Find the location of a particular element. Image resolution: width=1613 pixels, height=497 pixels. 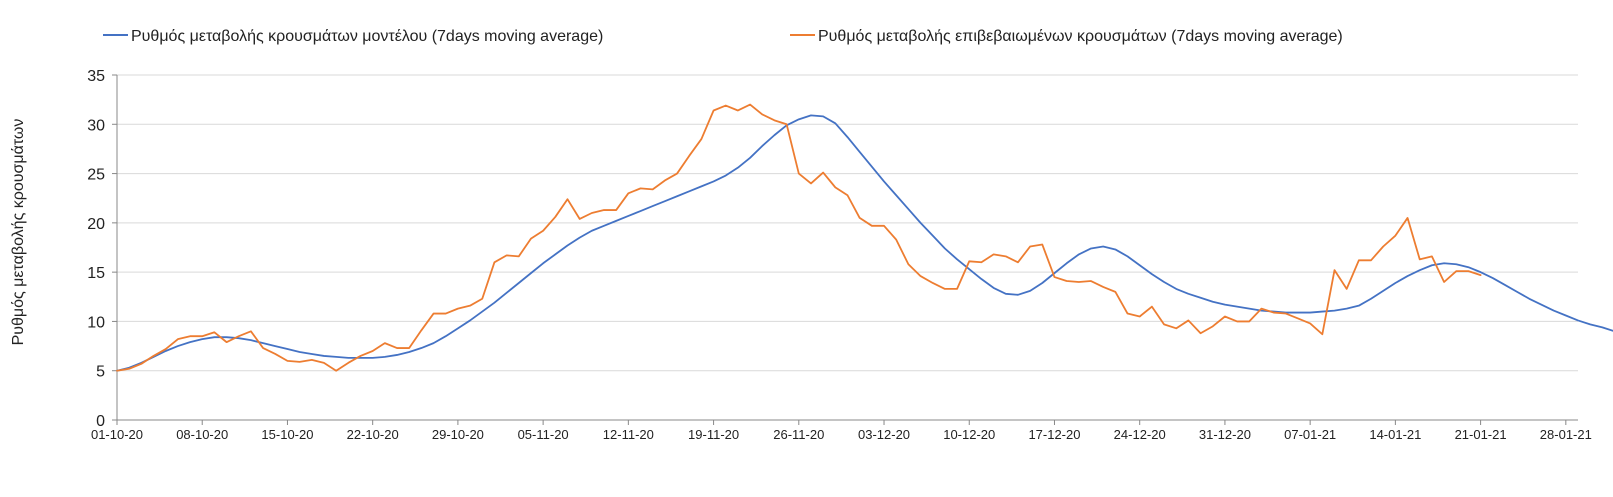

y-axis-ticks: 0 5 10 15 20 25 30 35 is located at coordinates (102, 249).